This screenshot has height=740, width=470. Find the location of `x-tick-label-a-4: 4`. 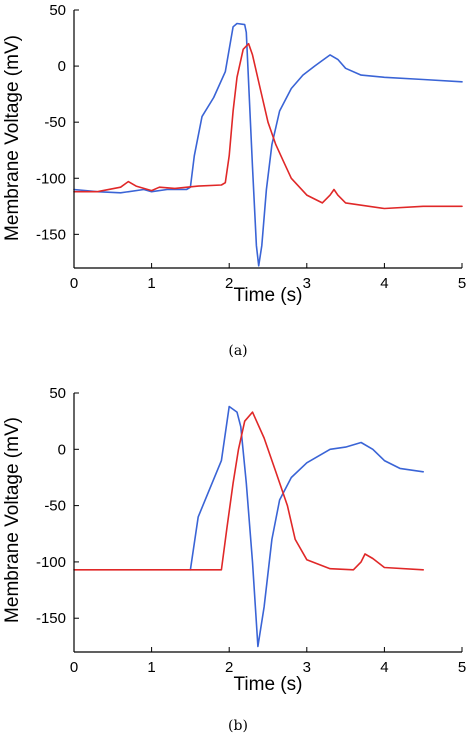

x-tick-label-a-4: 4 is located at coordinates (384, 283).